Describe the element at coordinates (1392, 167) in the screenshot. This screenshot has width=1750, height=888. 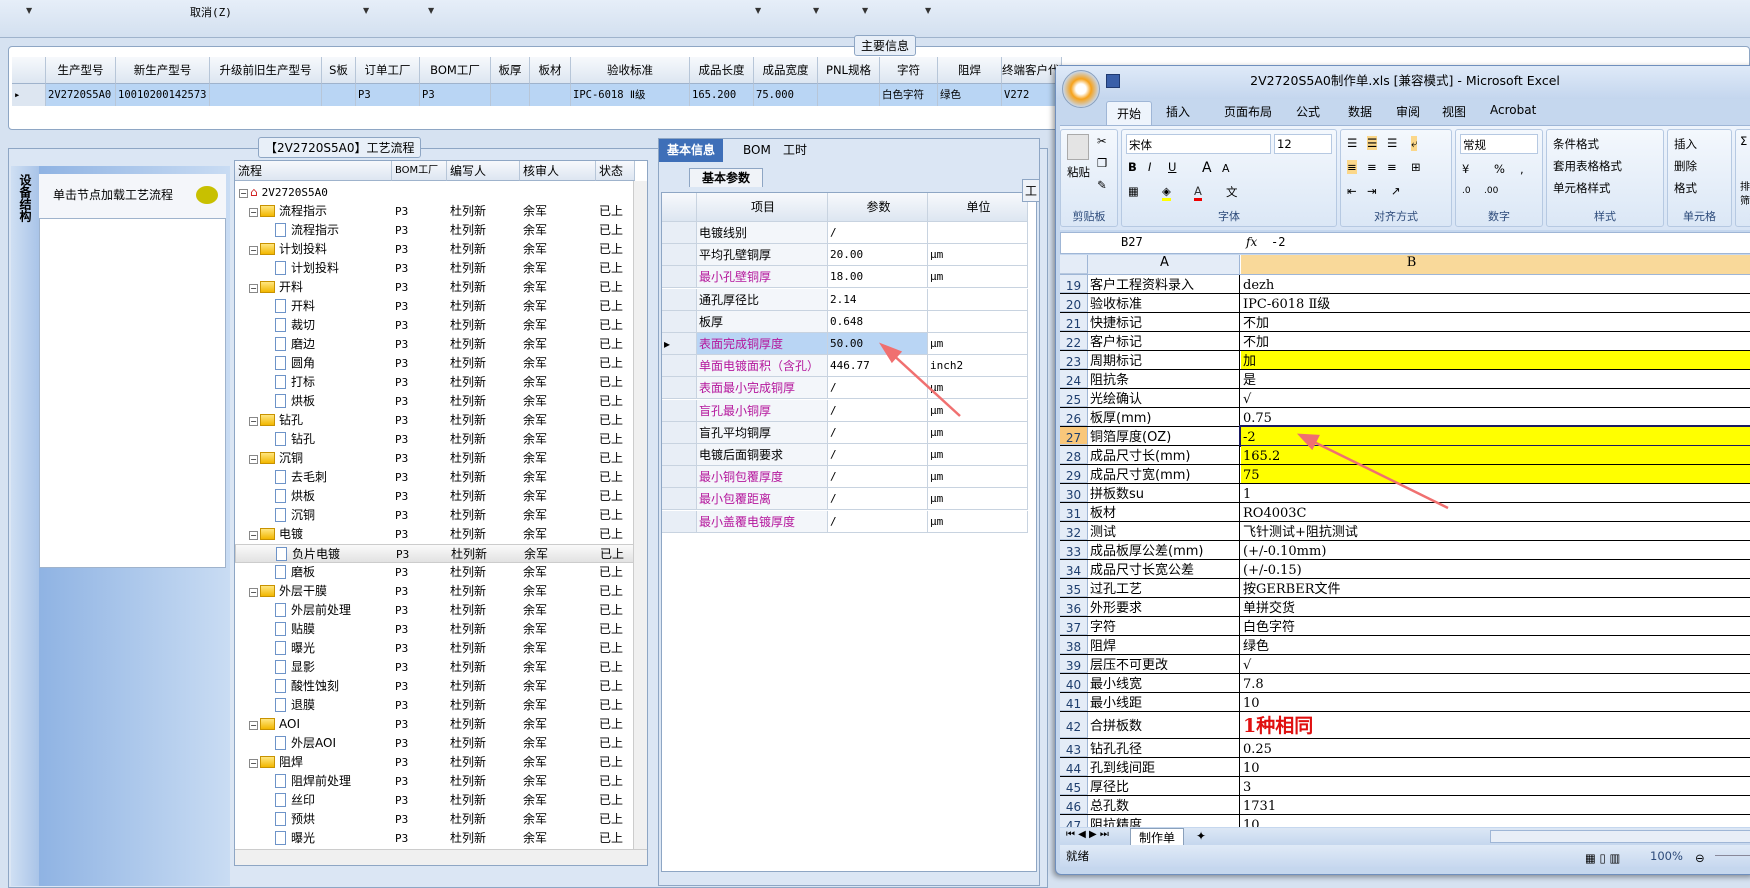
I see `align-right-icon: ≡` at that location.